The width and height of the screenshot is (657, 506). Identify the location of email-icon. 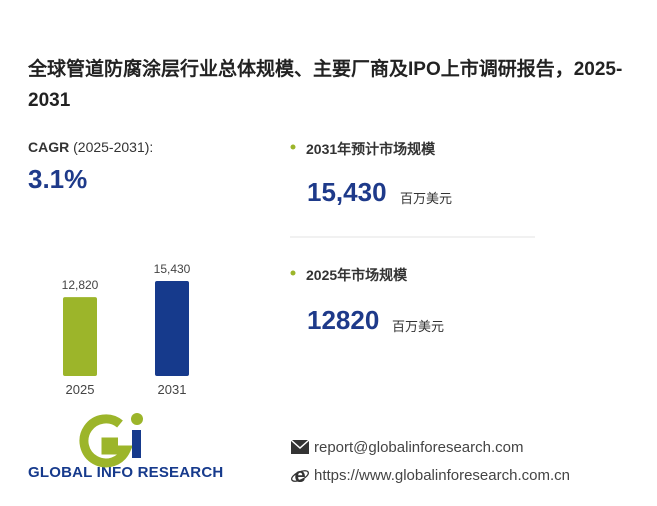
(300, 446).